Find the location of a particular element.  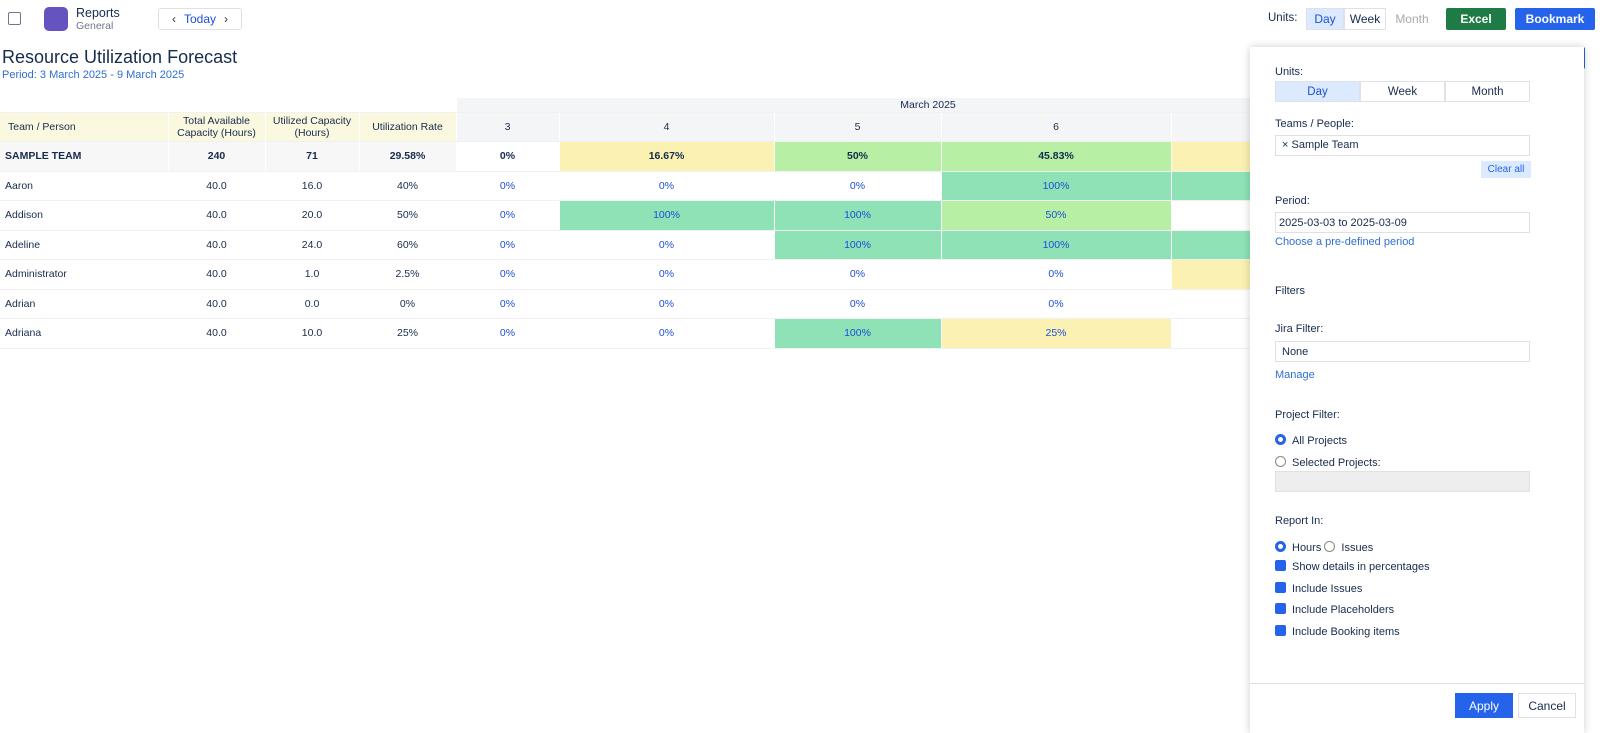

table-row: Addison 40.0 20.0 50% 0% 100% 100% 50% is located at coordinates (700, 215).